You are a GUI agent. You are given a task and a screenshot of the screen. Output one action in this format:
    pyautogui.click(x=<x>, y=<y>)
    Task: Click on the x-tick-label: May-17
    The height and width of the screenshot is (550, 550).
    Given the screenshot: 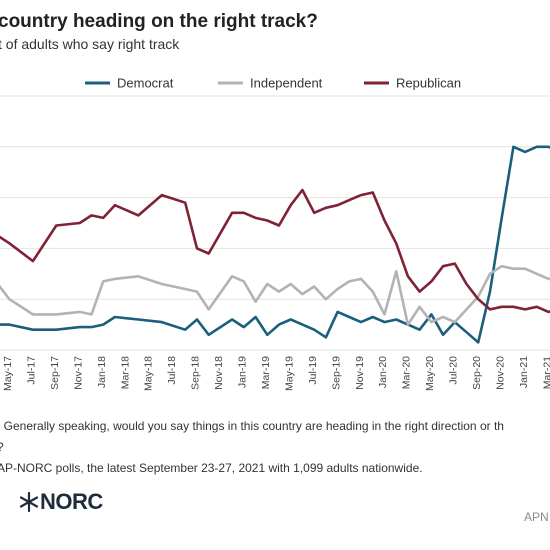 What is the action you would take?
    pyautogui.click(x=8, y=373)
    